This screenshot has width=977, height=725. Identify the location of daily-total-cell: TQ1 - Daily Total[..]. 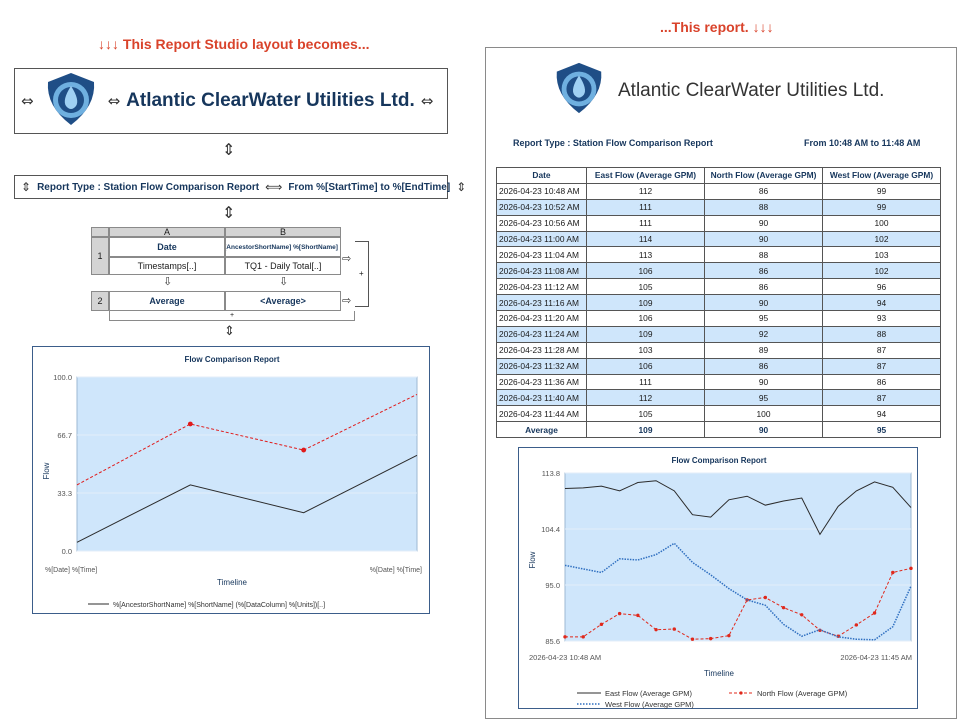
(283, 266).